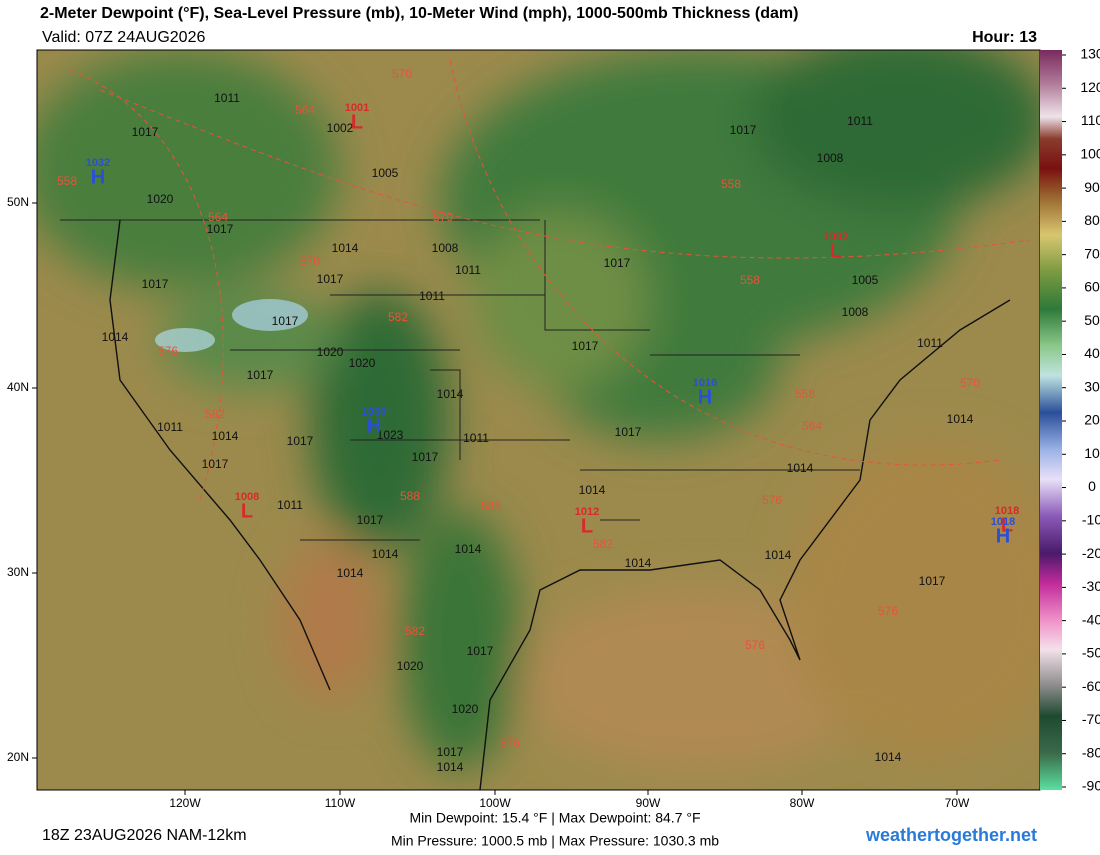 This screenshot has width=1100, height=855. I want to click on lon-label: 120W, so click(185, 803).